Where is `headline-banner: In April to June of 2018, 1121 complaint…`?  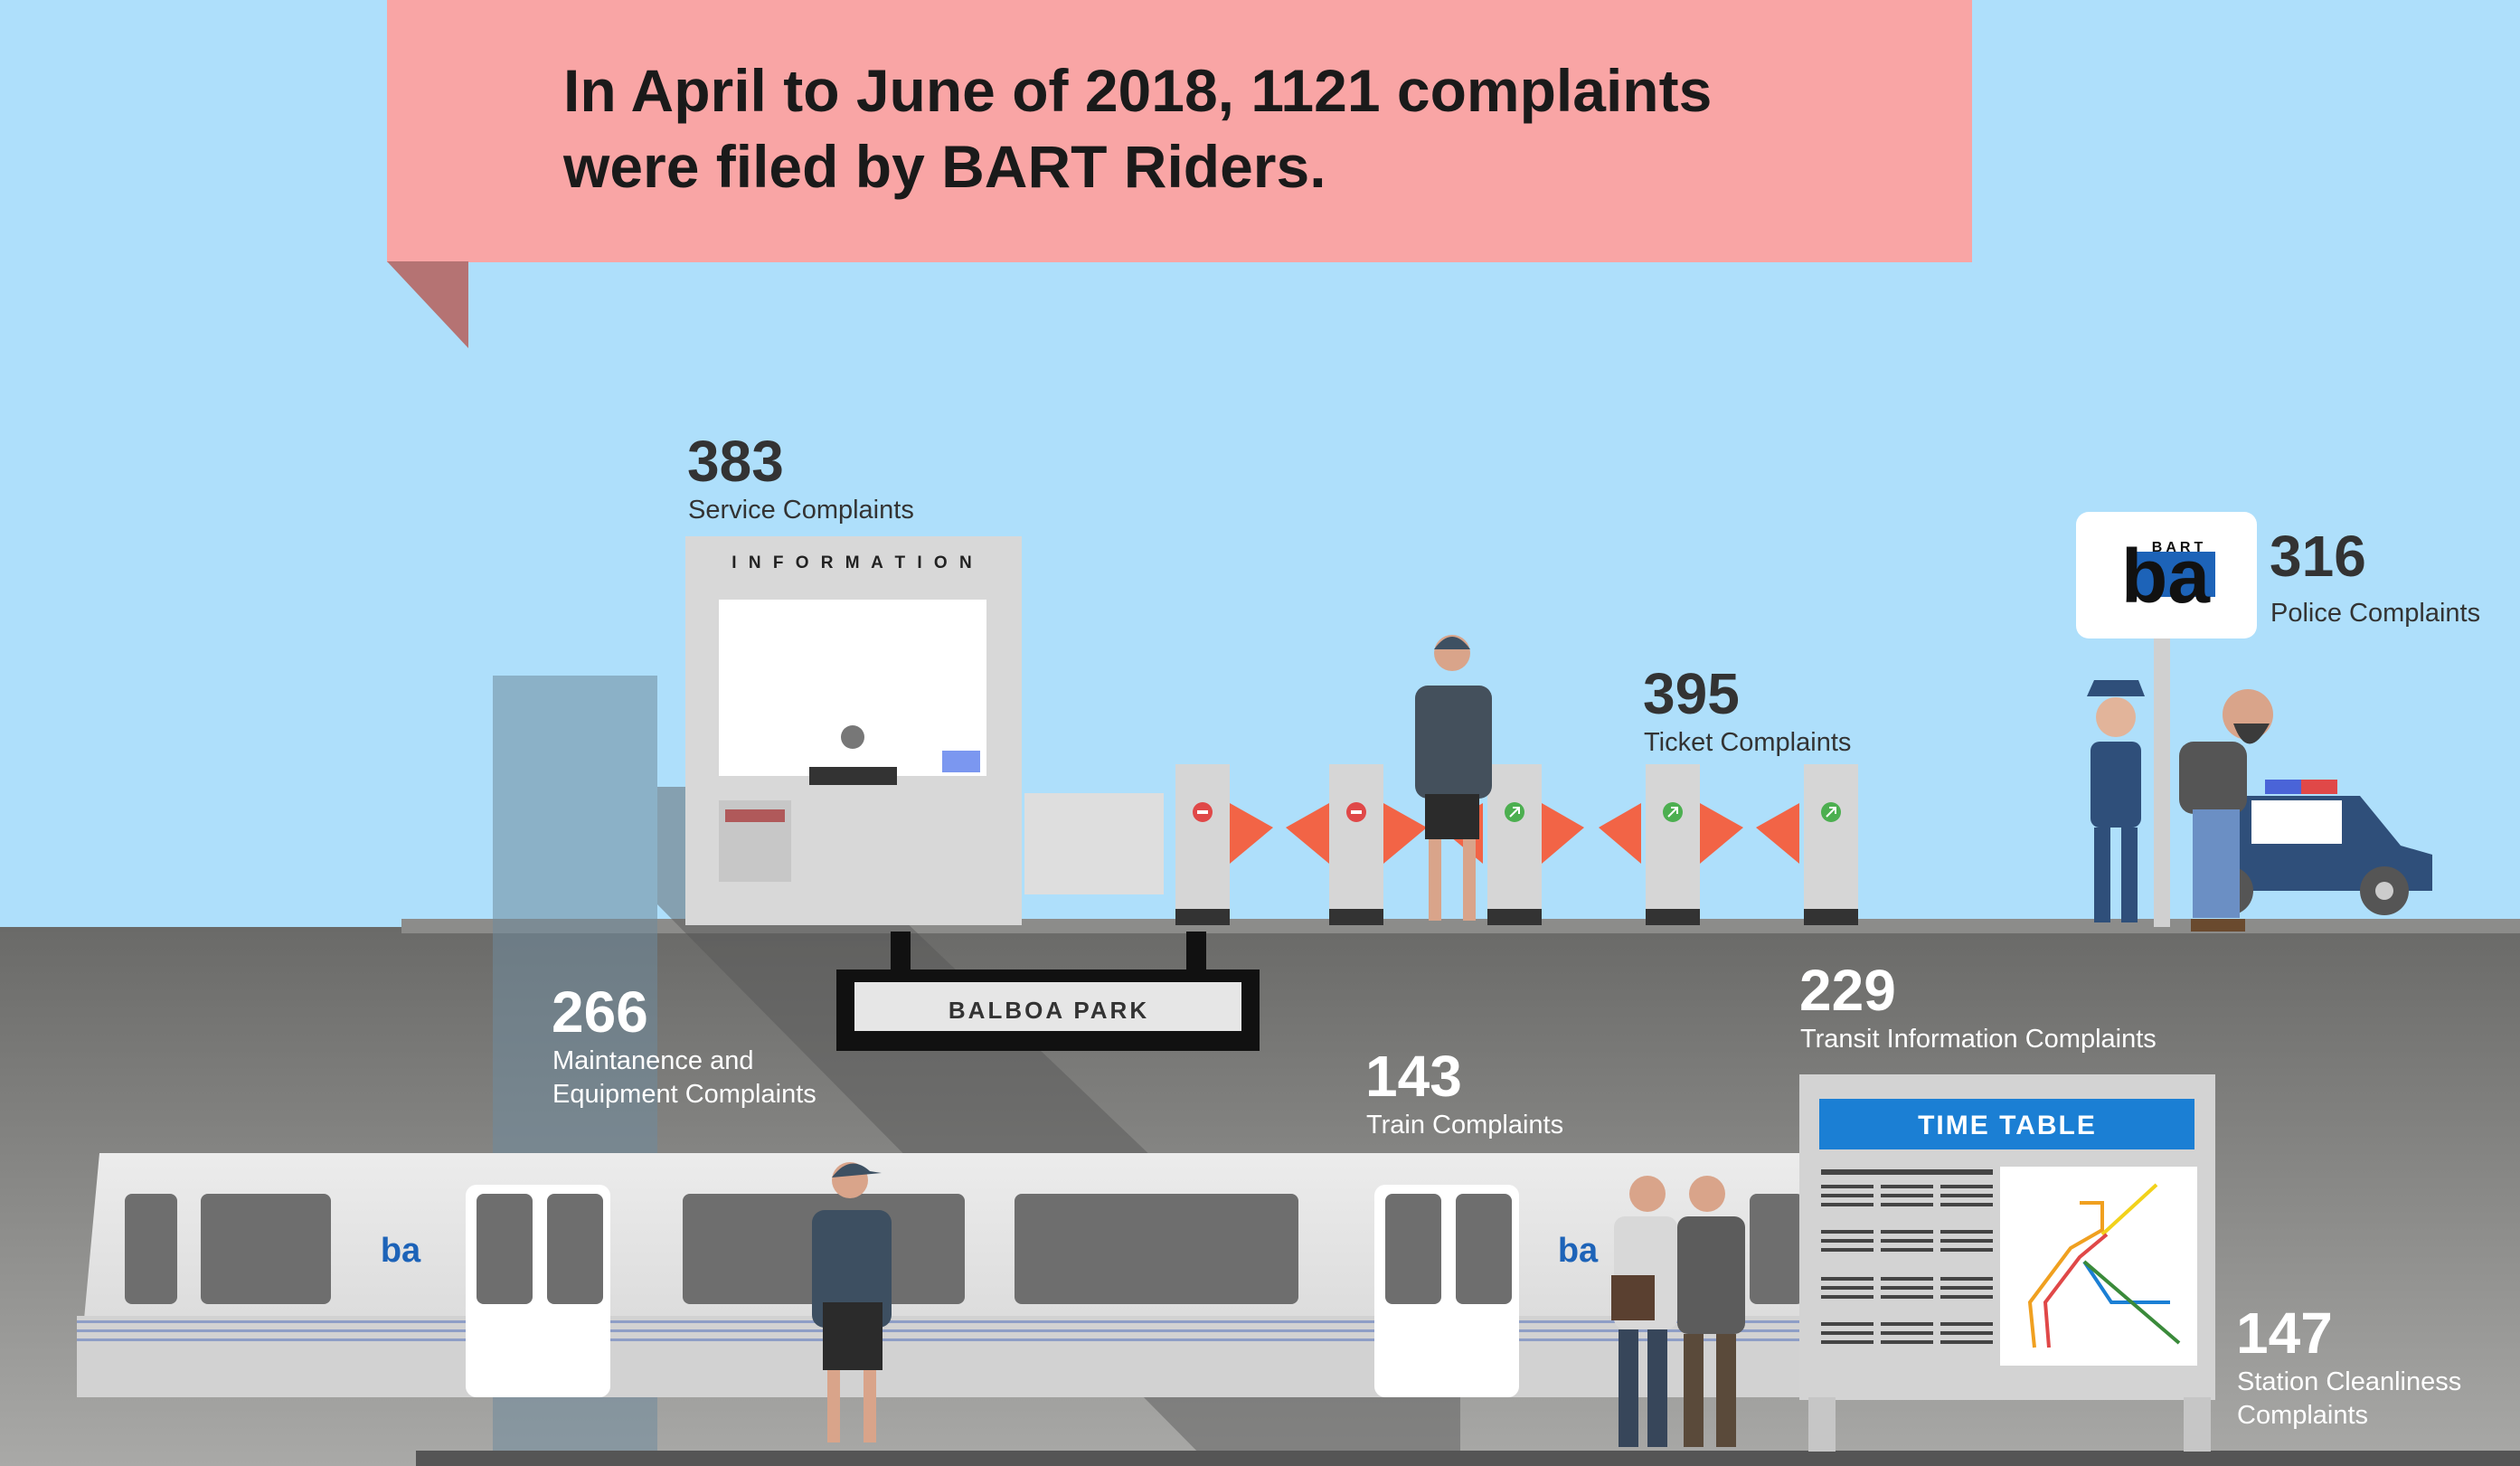
headline-banner: In April to June of 2018, 1121 complaint… is located at coordinates (1179, 131).